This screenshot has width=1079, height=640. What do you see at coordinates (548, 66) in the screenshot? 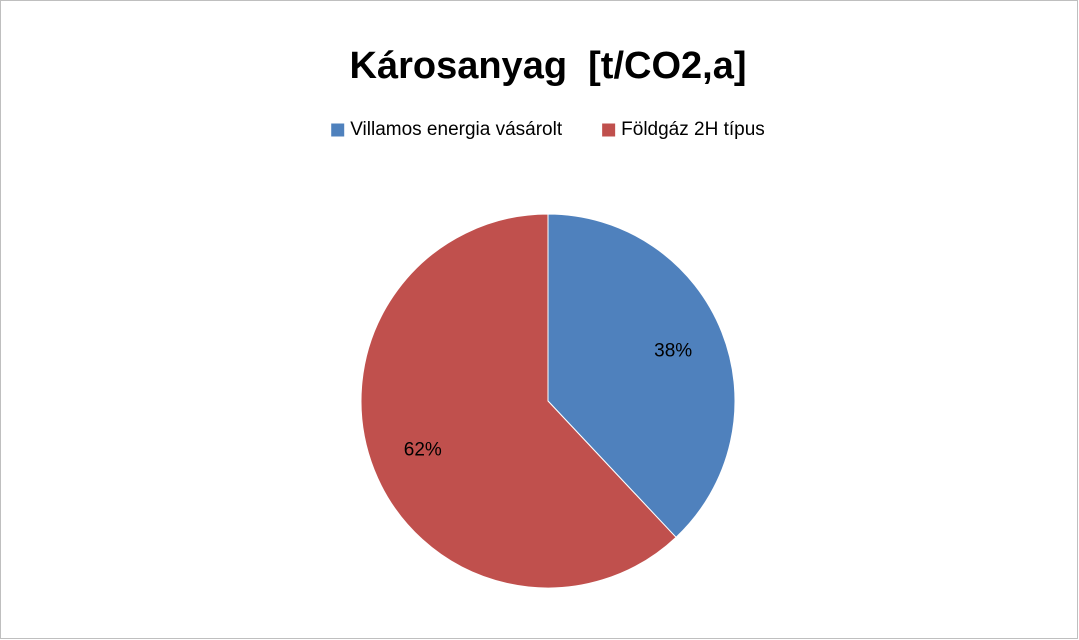
I see `chart-title: Károsanyag [t/CO2,a]` at bounding box center [548, 66].